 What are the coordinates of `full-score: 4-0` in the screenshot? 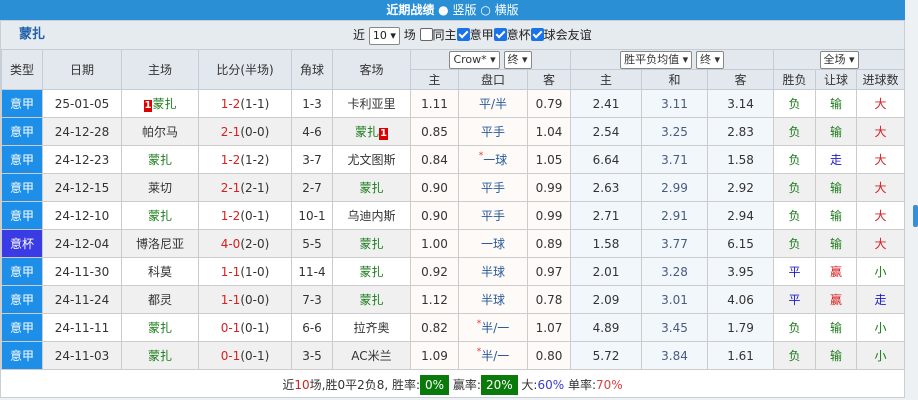 It's located at (230, 243).